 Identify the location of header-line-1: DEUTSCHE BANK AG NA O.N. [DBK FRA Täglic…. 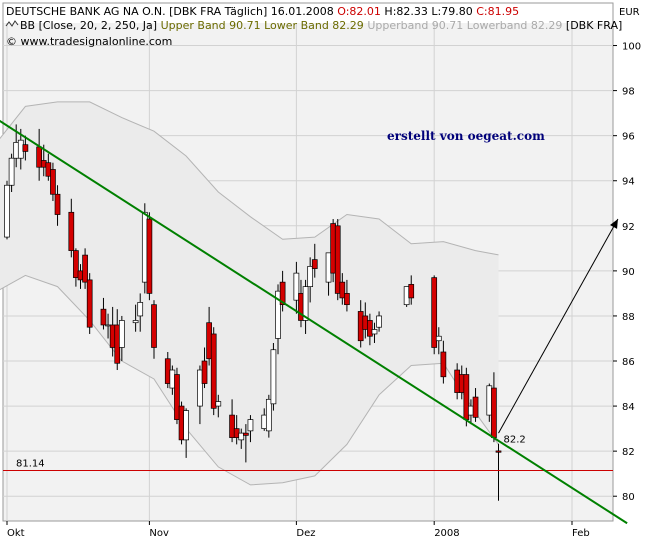
(262, 11).